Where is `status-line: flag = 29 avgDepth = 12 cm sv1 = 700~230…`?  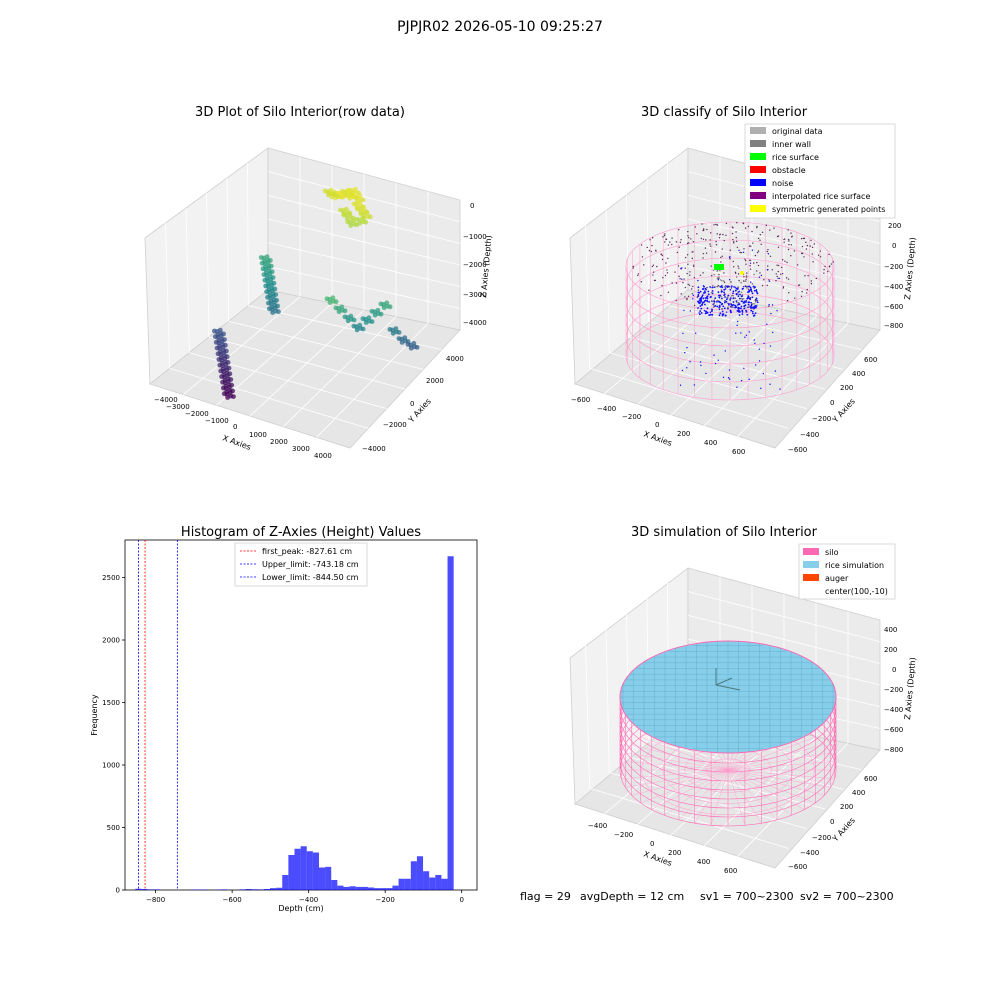
status-line: flag = 29 avgDepth = 12 cm sv1 = 700~230… is located at coordinates (707, 896).